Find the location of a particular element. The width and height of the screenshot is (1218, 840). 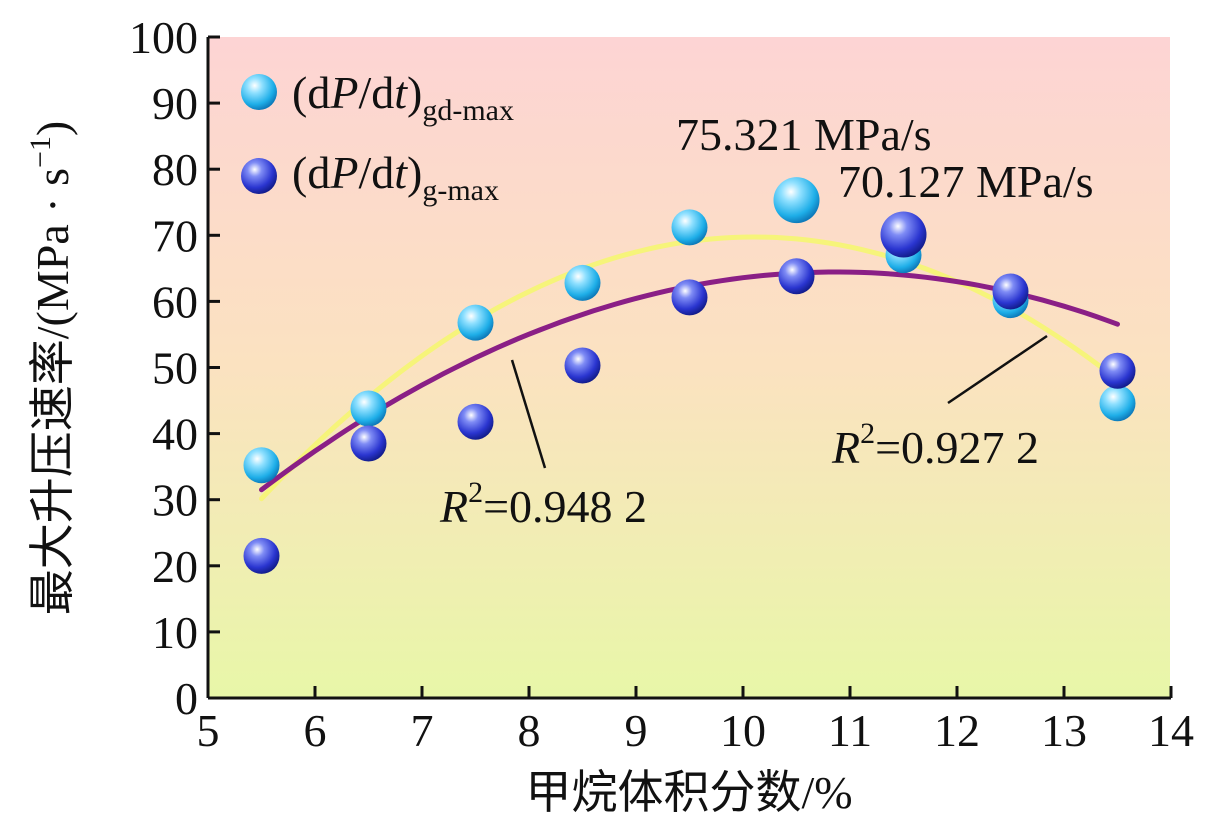

y-tick-label: 0 is located at coordinates (186, 698).